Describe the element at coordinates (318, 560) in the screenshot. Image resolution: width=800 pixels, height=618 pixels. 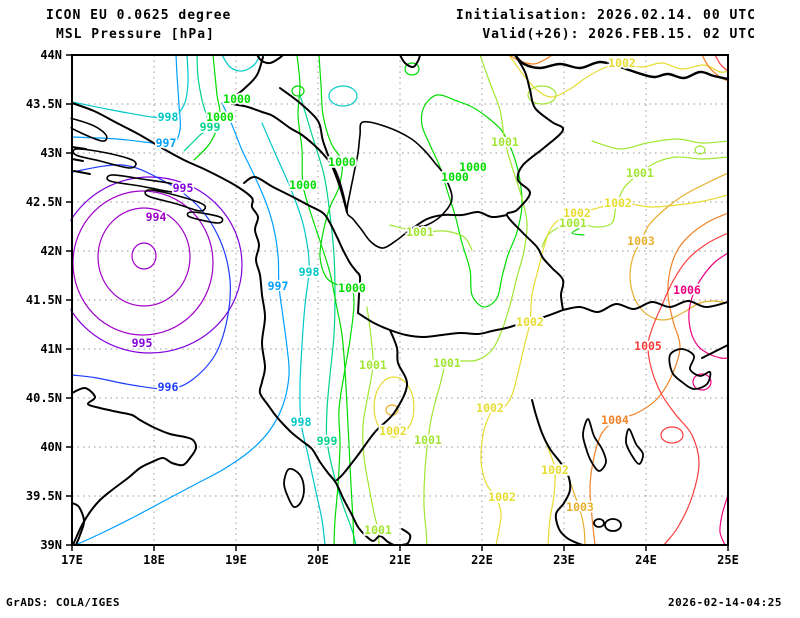
I see `x-axis-label: 20E` at that location.